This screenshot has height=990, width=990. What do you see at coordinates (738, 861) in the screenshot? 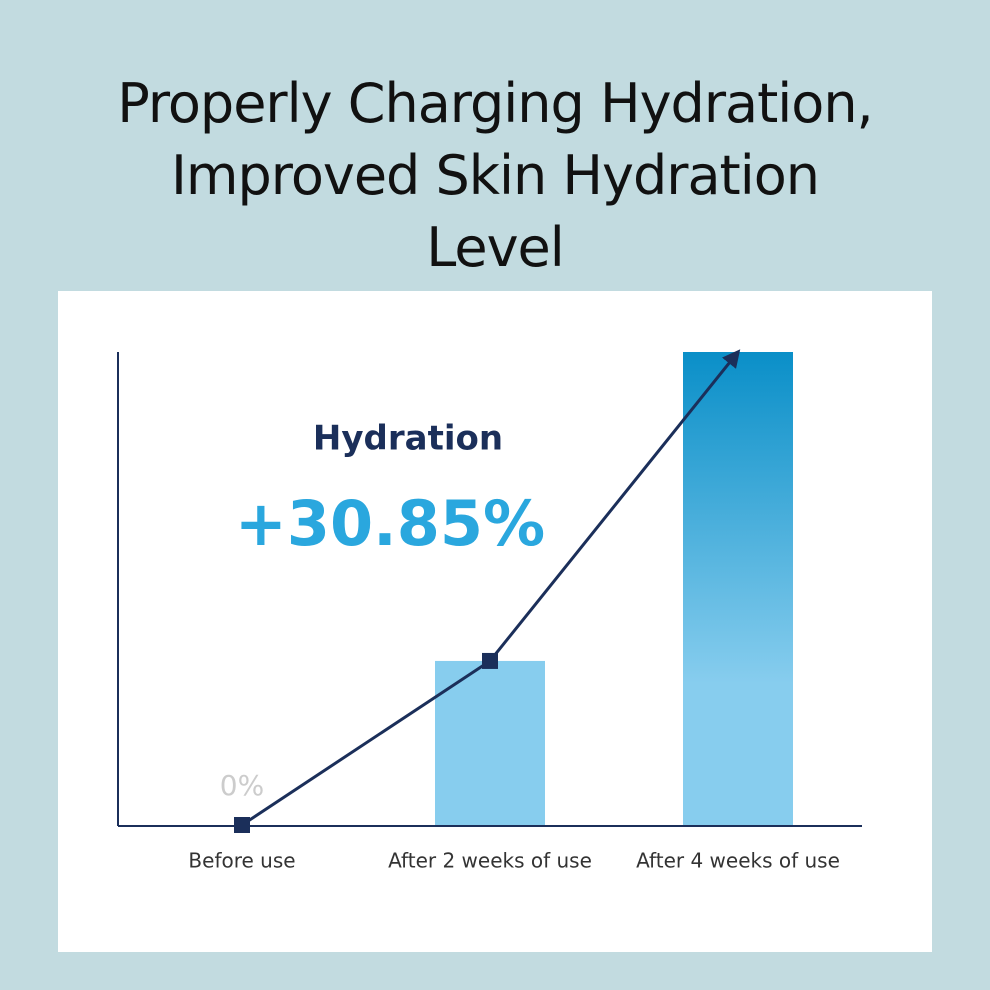
I see `x-tick-label: After 4 weeks of use` at bounding box center [738, 861].